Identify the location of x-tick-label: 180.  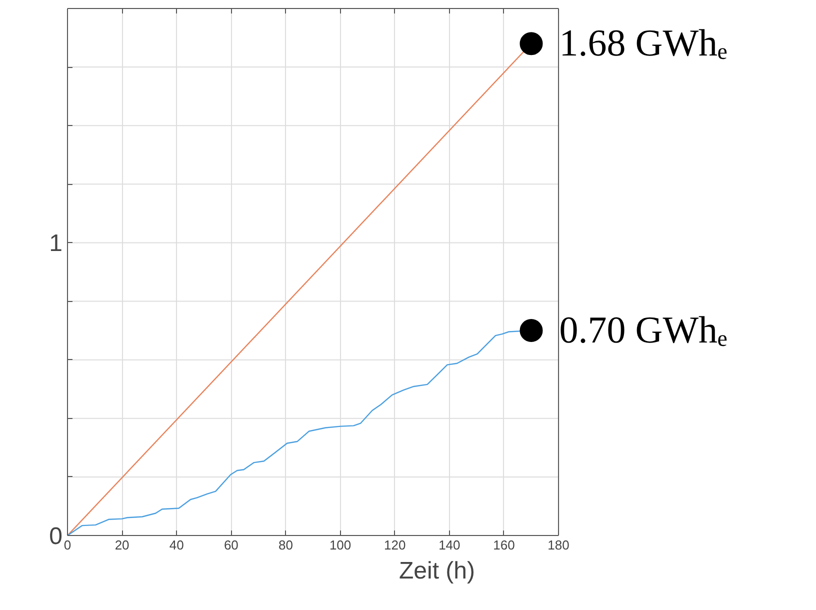
(559, 545).